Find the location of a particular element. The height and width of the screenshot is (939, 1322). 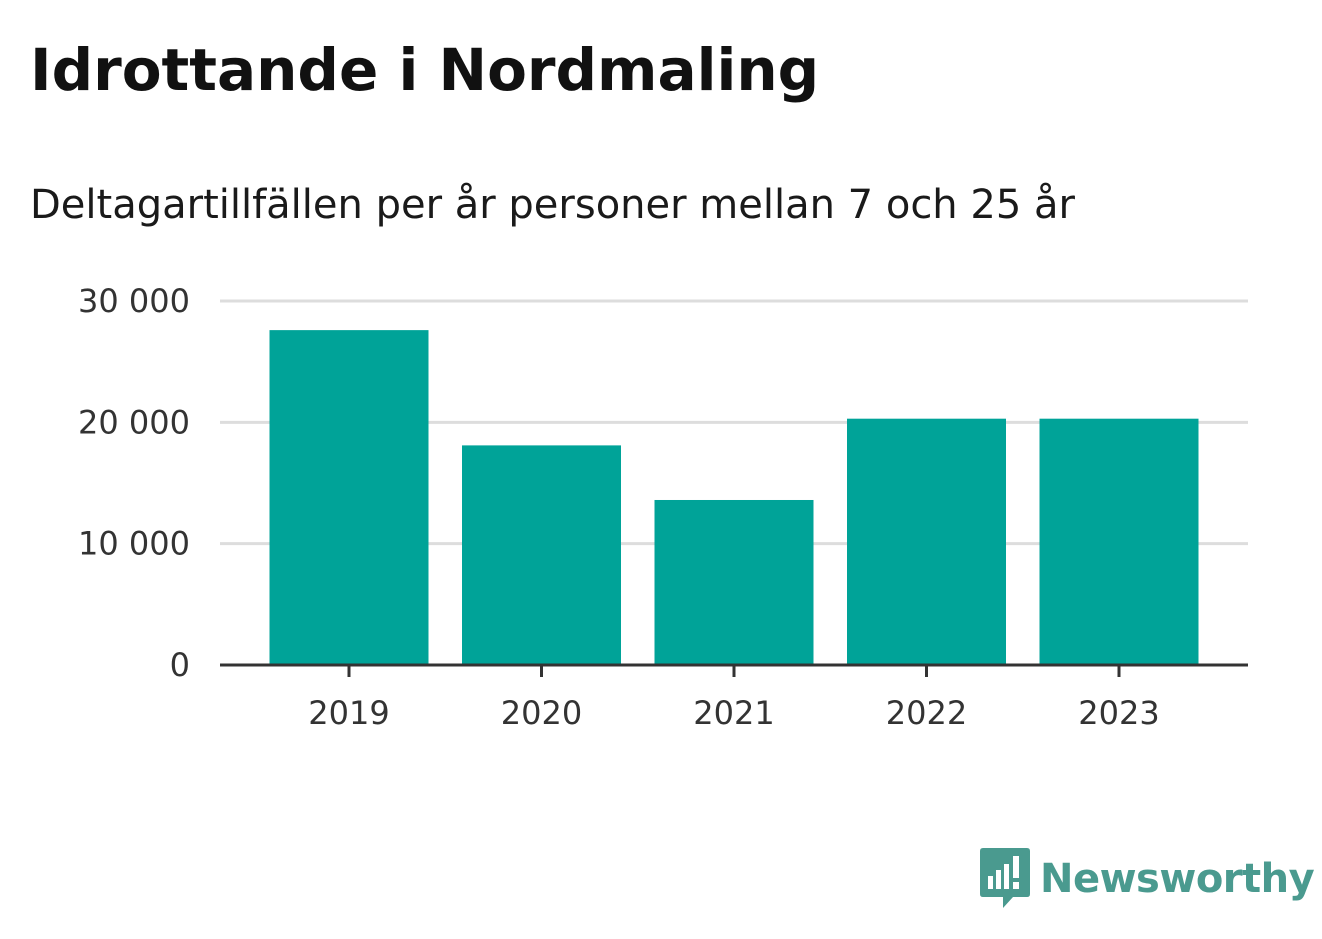

brand-name: Newsworthy is located at coordinates (1177, 879).